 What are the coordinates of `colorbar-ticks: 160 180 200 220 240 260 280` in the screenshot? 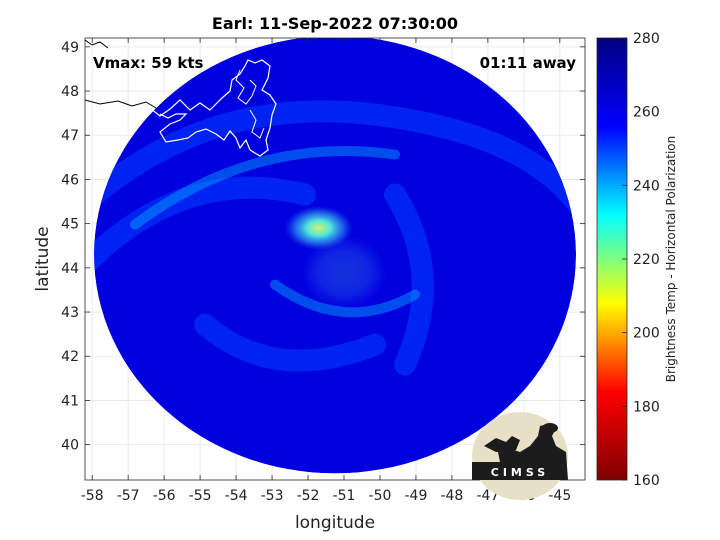 It's located at (641, 260).